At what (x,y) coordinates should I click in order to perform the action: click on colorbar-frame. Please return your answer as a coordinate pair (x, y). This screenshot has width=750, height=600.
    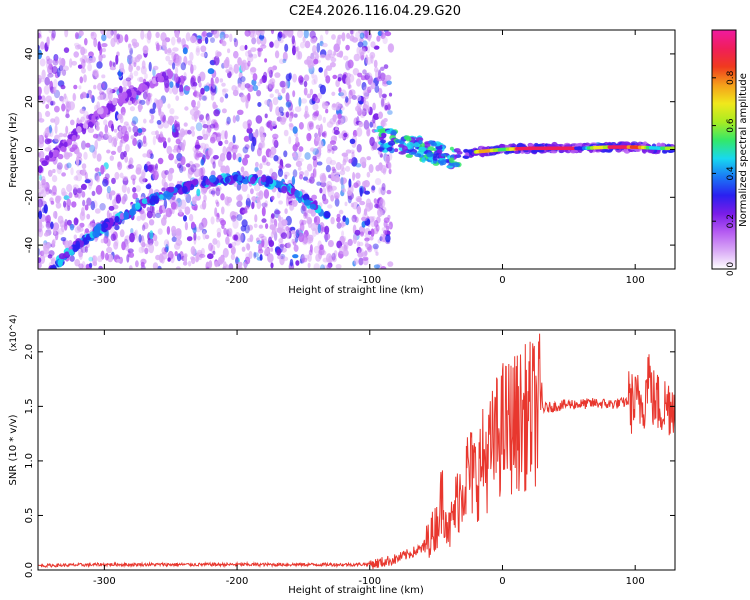
    Looking at the image, I should click on (724, 149).